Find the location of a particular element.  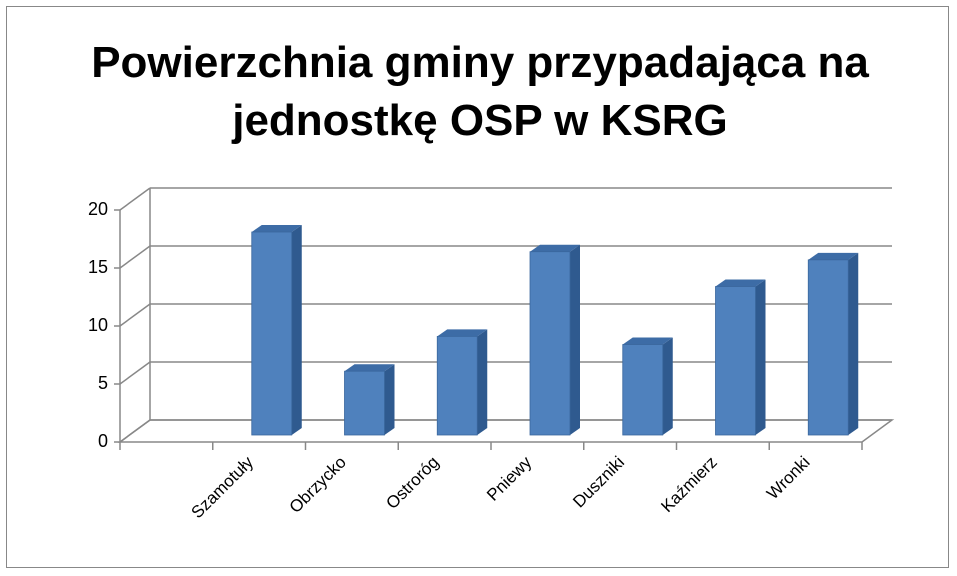

x-tick-label: Szamotuły is located at coordinates (223, 487).